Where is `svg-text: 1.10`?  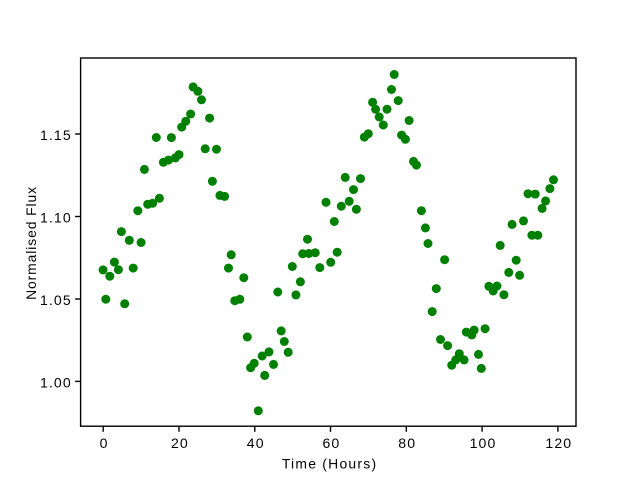 svg-text: 1.10 is located at coordinates (56, 218).